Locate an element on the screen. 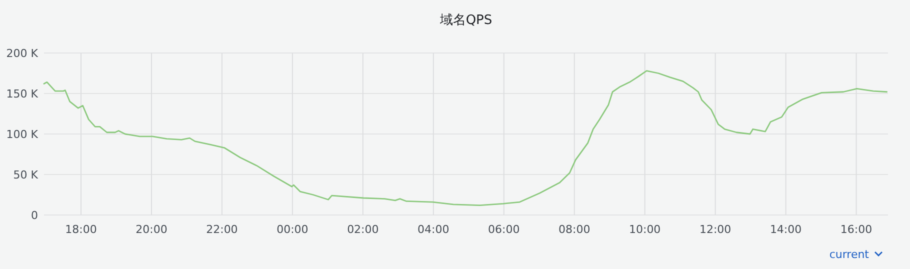 This screenshot has height=269, width=910. x-tick-label: 10:00 is located at coordinates (644, 229).